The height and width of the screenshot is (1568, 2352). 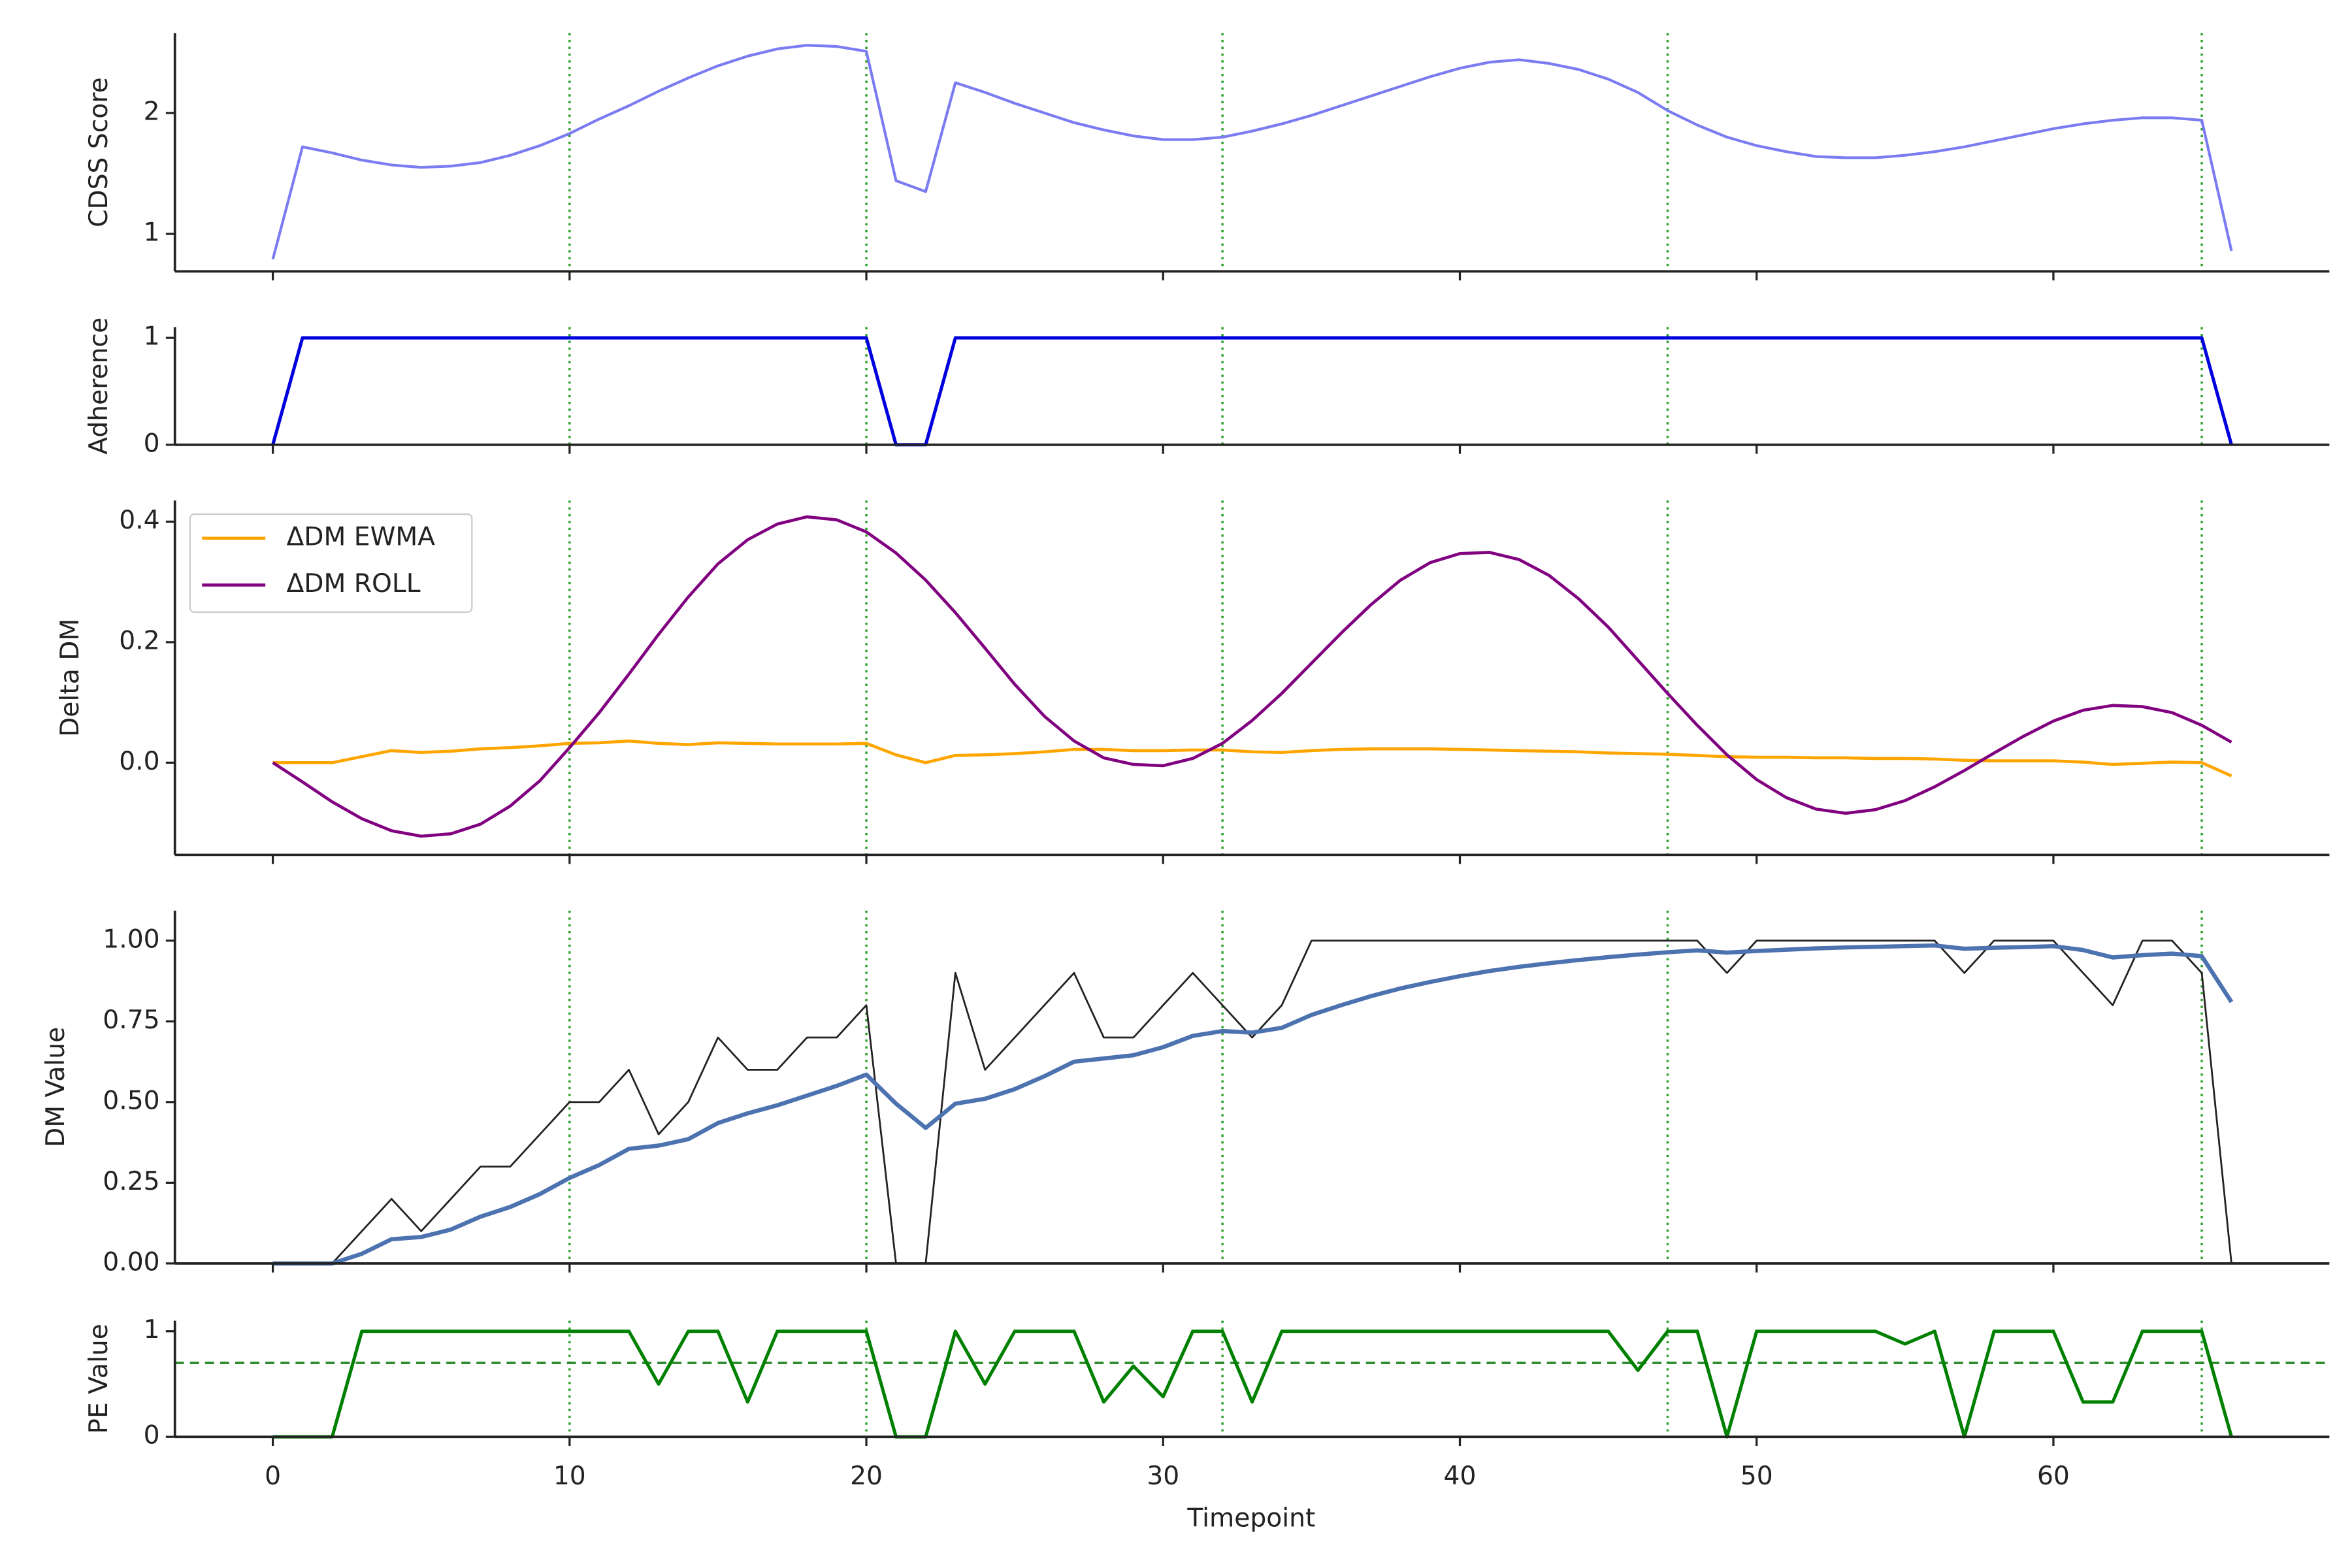 What do you see at coordinates (152, 111) in the screenshot?
I see `y-tick-label: 2` at bounding box center [152, 111].